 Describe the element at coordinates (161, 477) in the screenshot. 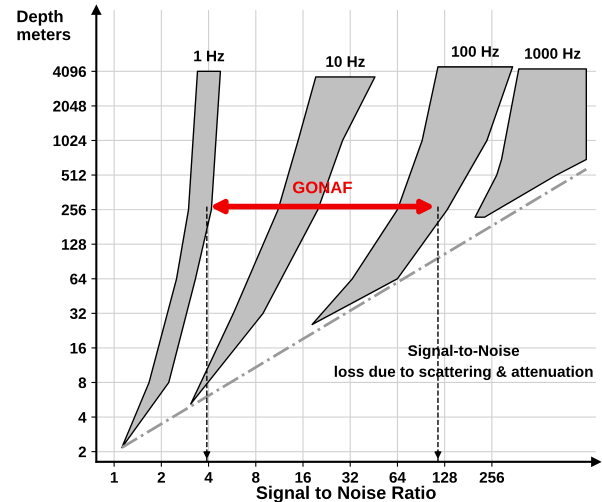

I see `x-tick-label: 2` at that location.